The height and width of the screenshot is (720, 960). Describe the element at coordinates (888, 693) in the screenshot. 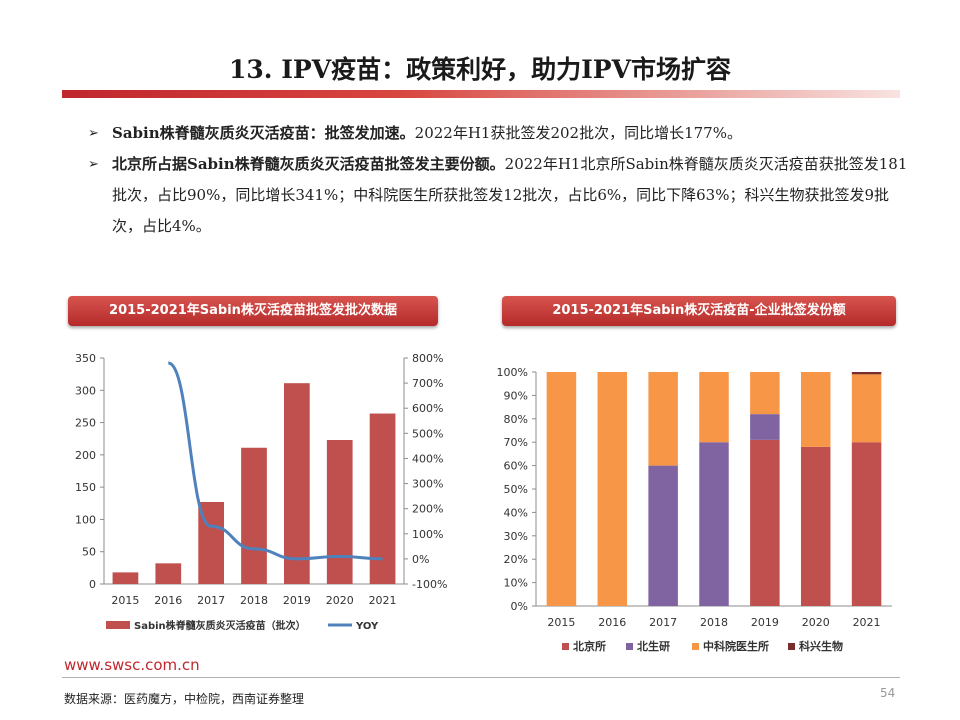

I see `page-number: 54` at that location.